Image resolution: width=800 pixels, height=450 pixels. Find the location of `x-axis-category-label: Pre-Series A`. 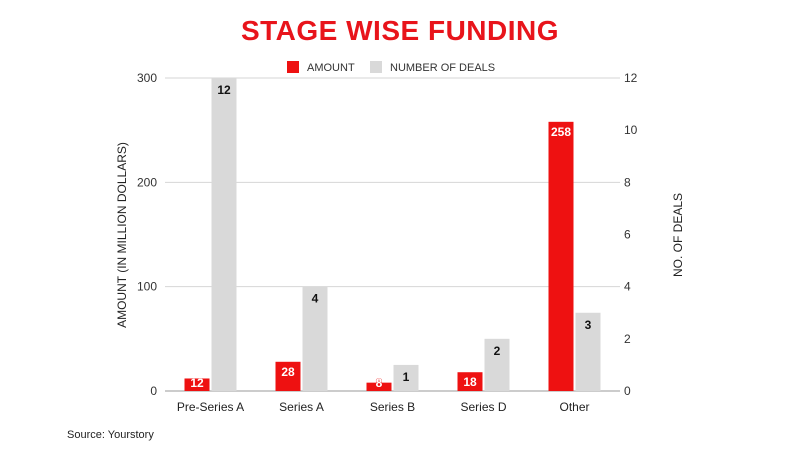

x-axis-category-label: Pre-Series A is located at coordinates (210, 407).